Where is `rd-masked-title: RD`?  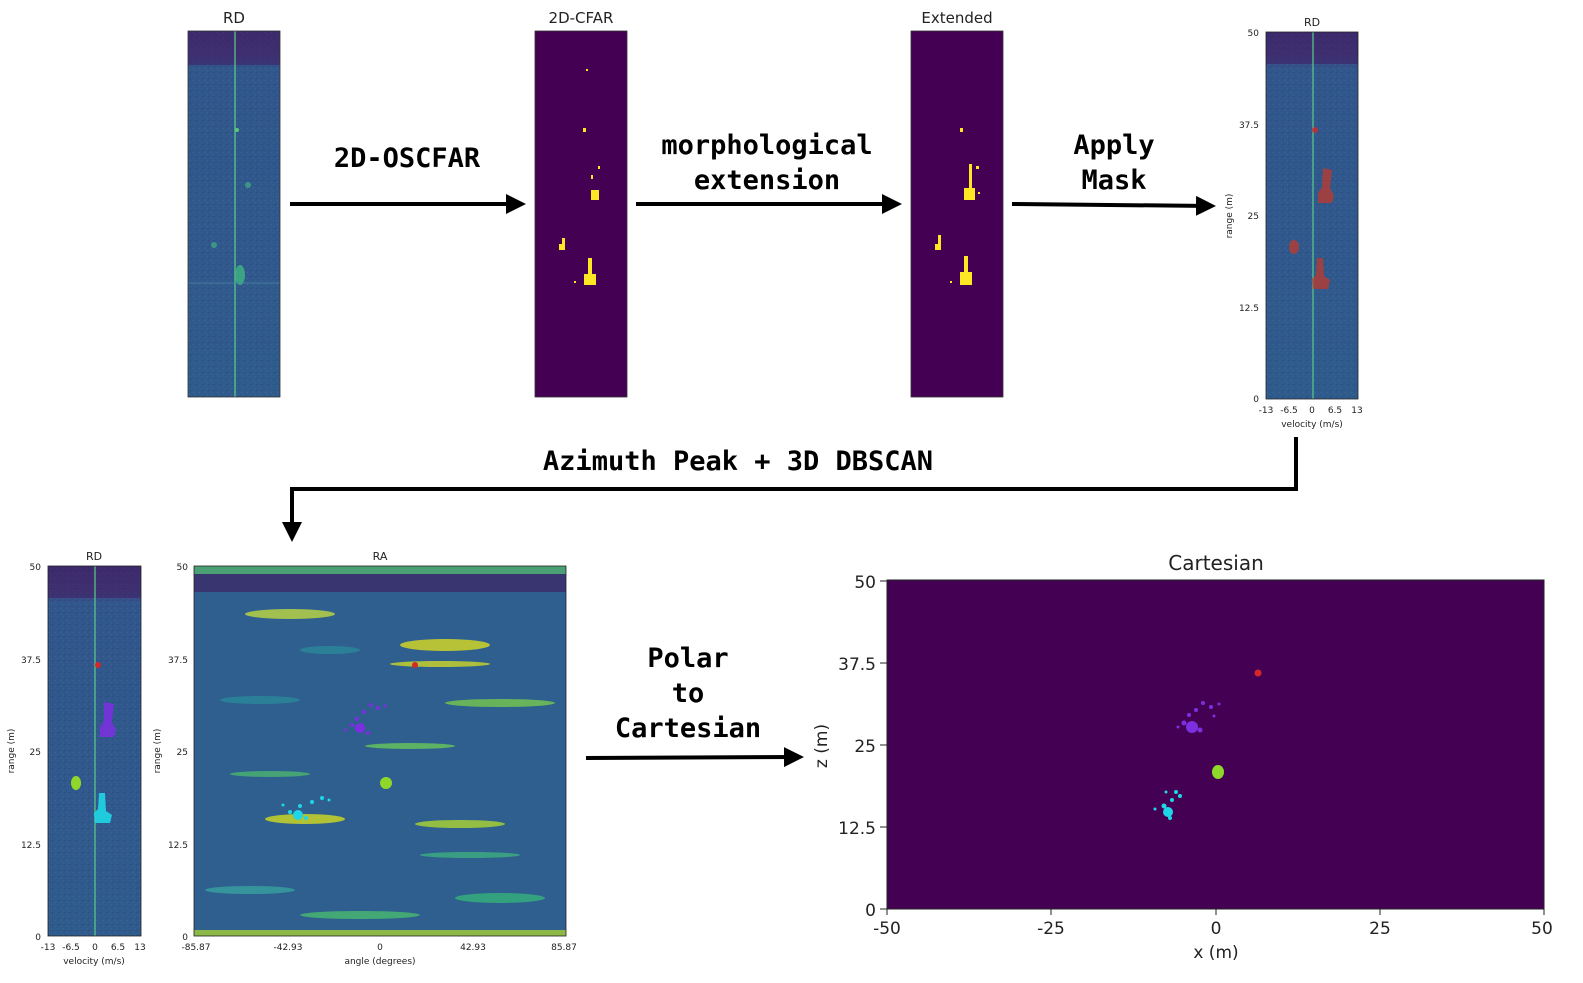 rd-masked-title: RD is located at coordinates (1312, 22).